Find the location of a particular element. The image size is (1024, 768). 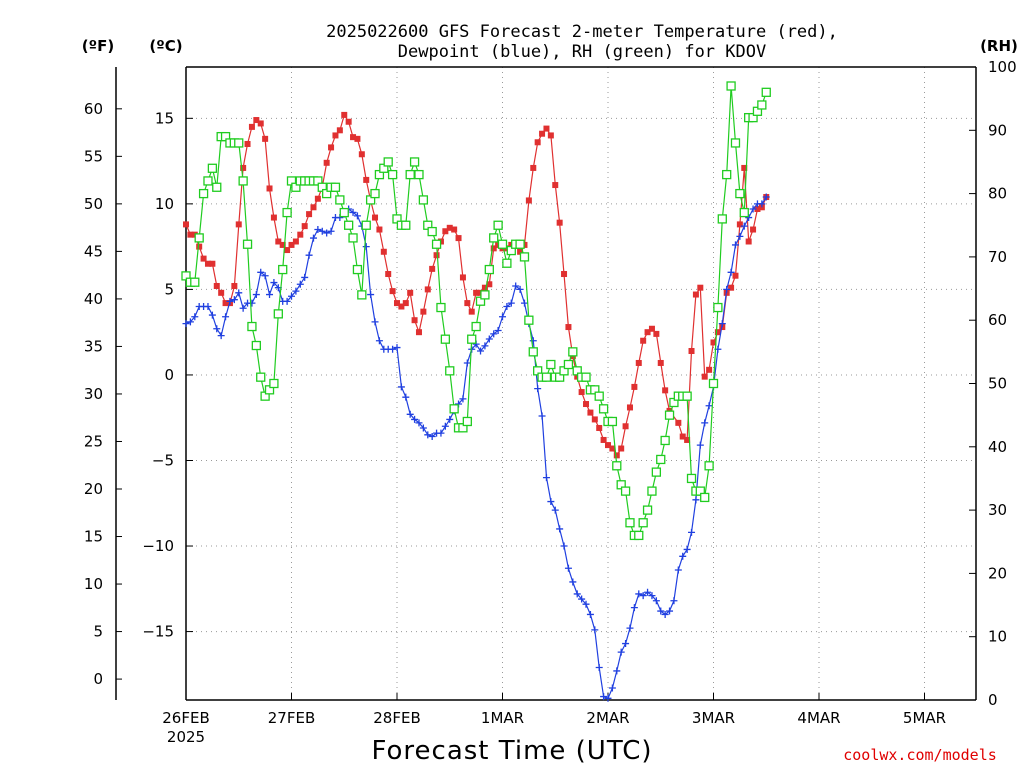

fahrenheit-tick-label: 10 is located at coordinates (93, 584).